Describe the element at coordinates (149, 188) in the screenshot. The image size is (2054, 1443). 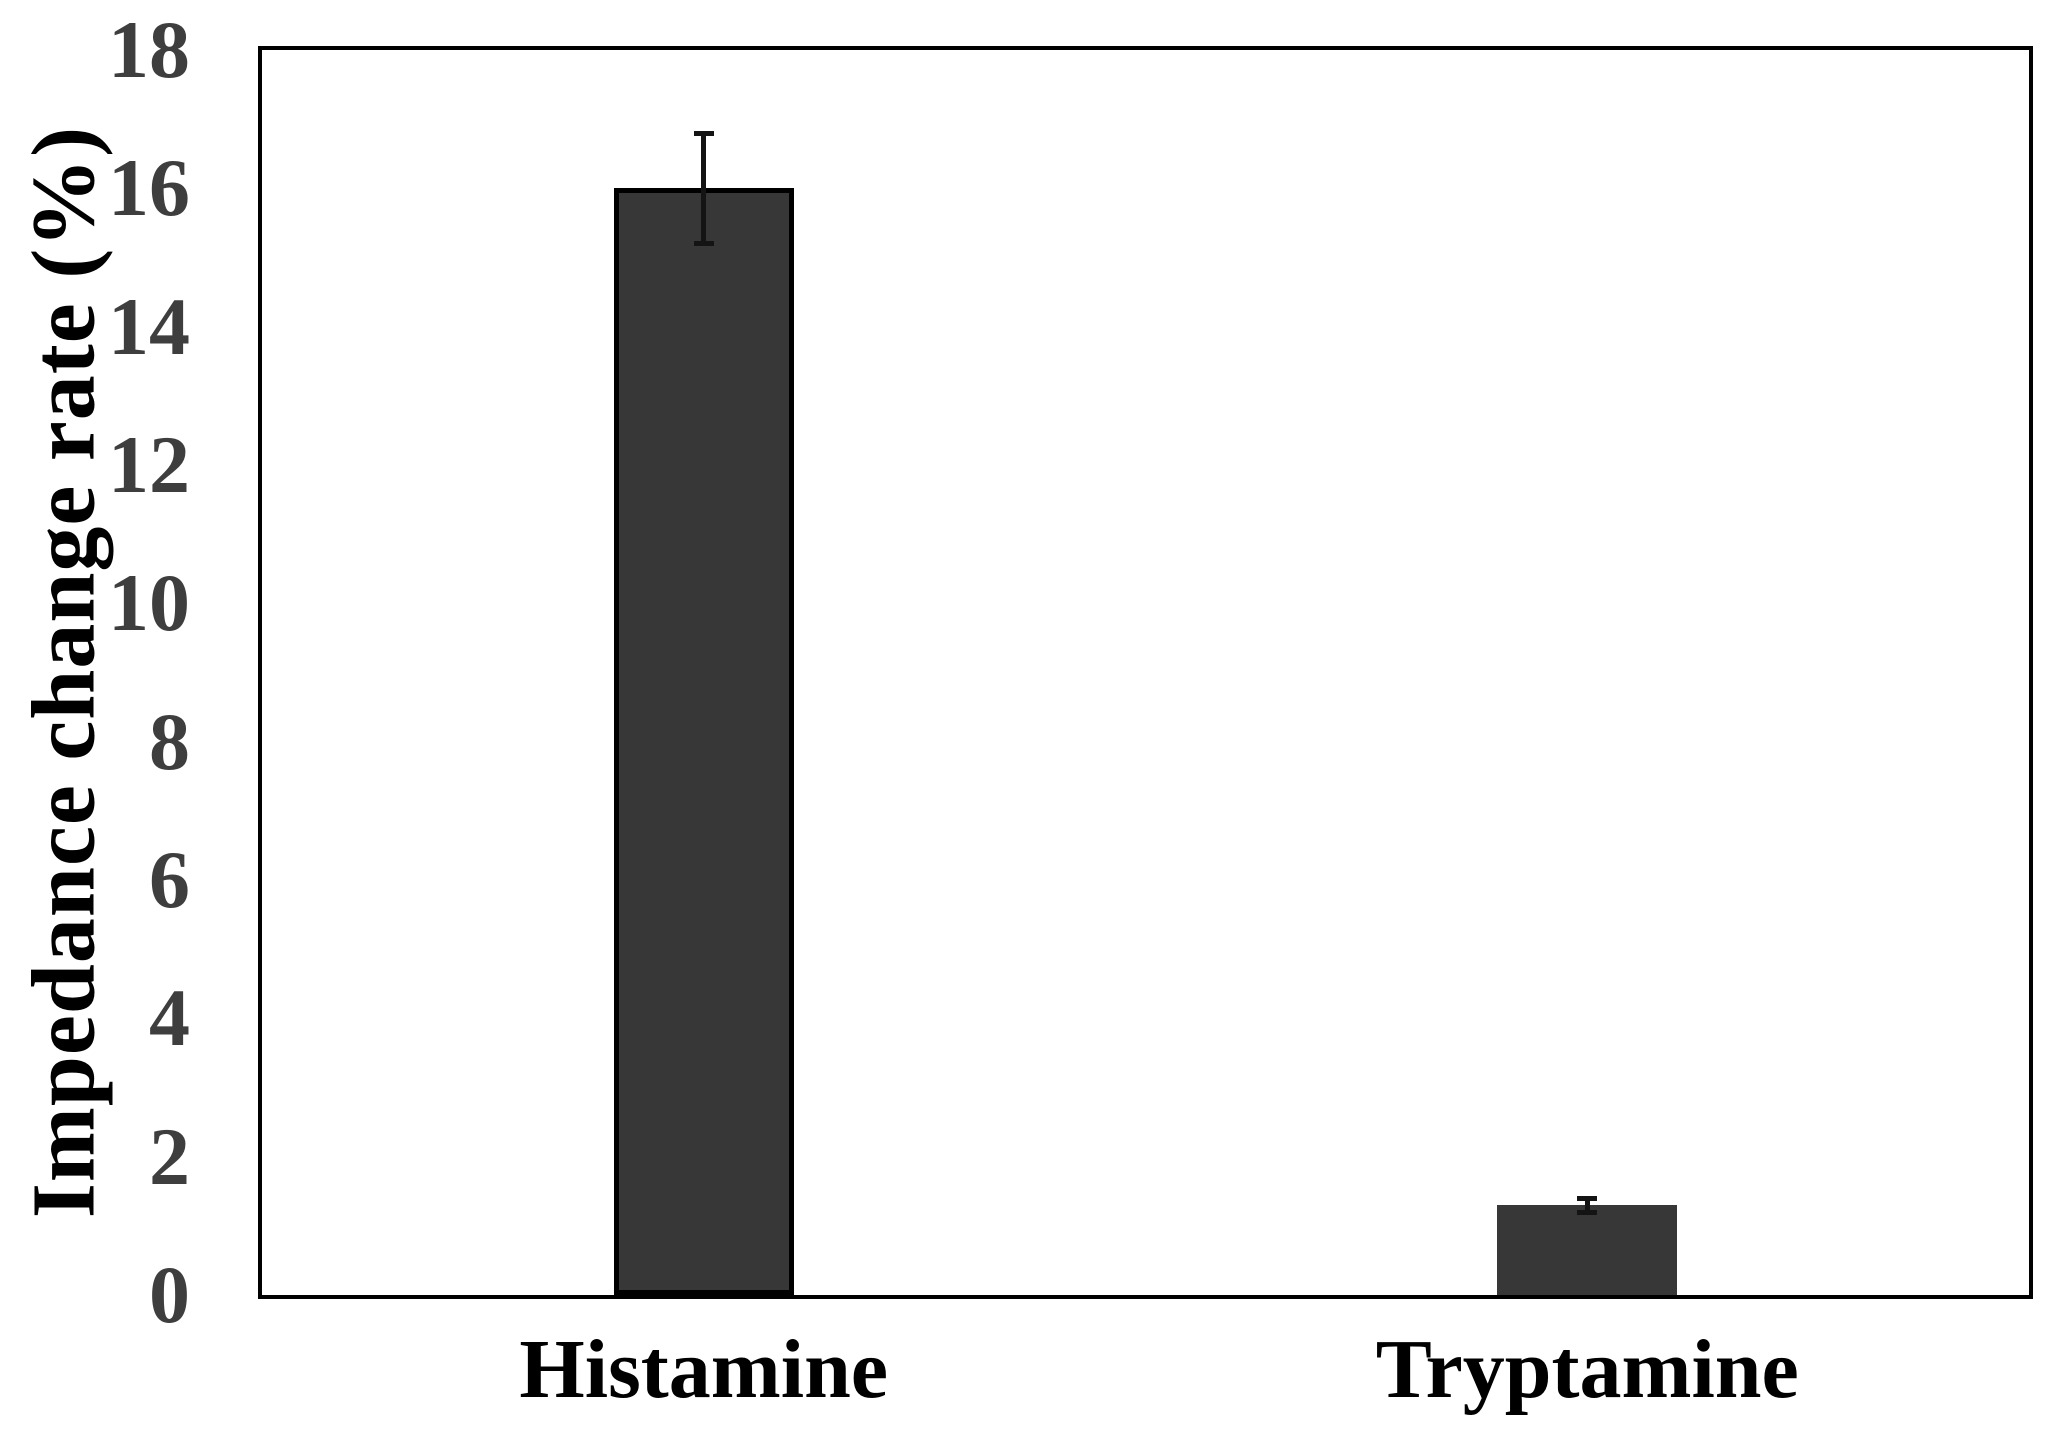
I see `y-tick-label-16: 16` at that location.